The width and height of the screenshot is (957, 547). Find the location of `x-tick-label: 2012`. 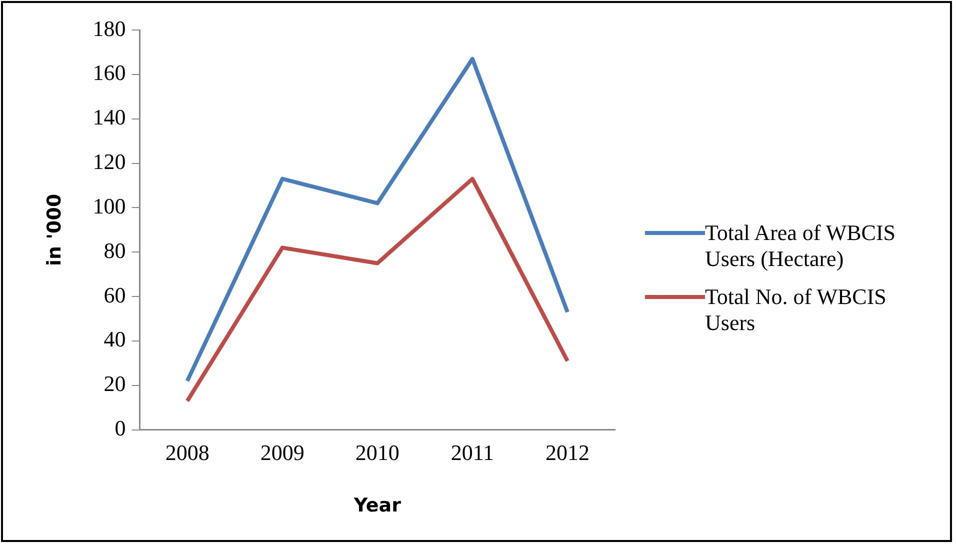

x-tick-label: 2012 is located at coordinates (567, 452).